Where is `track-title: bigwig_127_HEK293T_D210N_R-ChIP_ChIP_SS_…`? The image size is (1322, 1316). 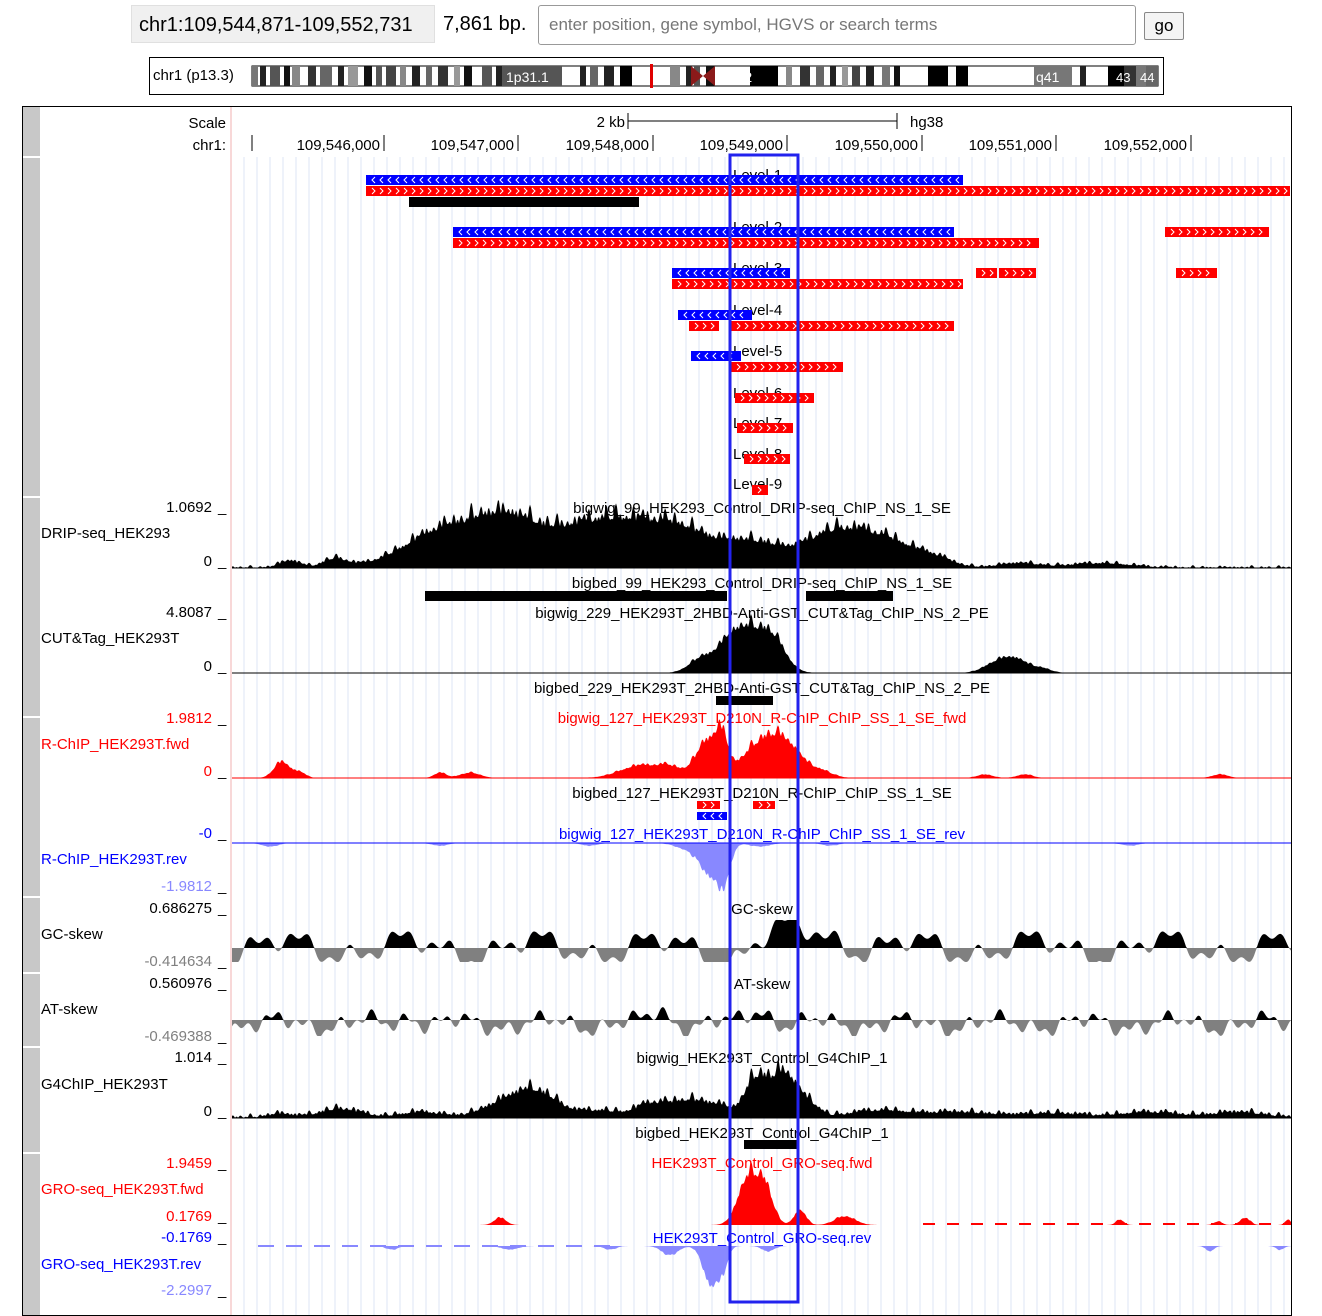 track-title: bigwig_127_HEK293T_D210N_R-ChIP_ChIP_SS_… is located at coordinates (762, 718).